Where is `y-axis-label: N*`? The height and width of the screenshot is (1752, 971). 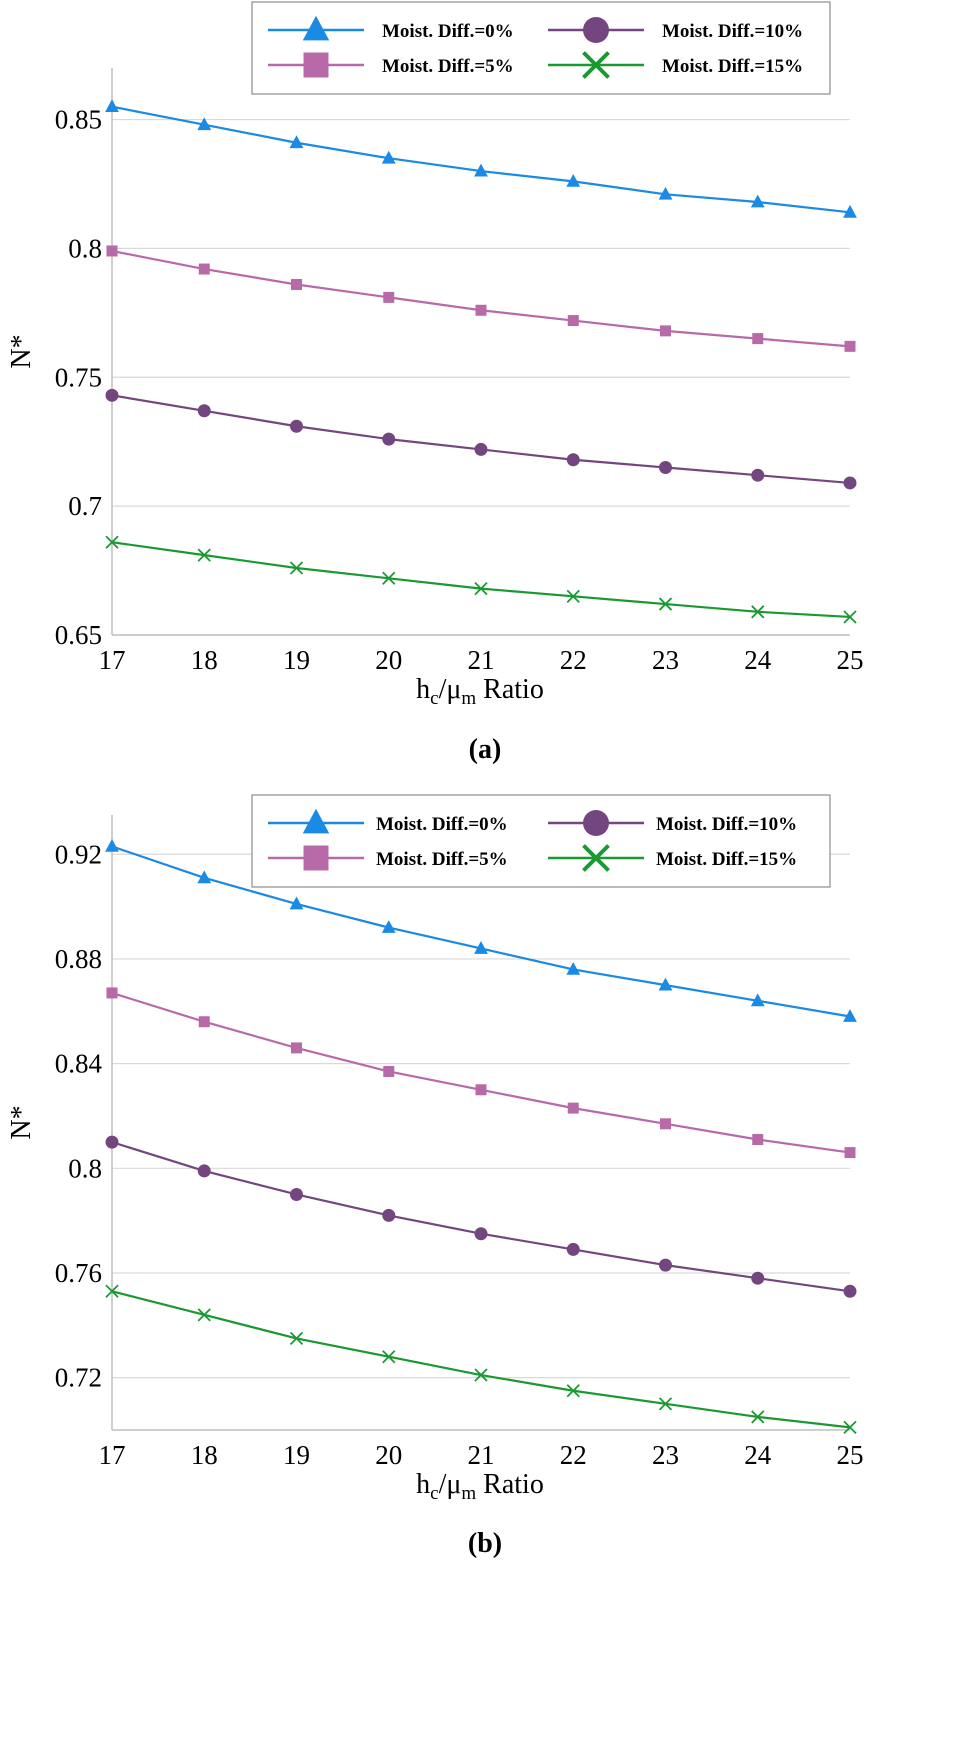
y-axis-label: N* is located at coordinates (21, 1122).